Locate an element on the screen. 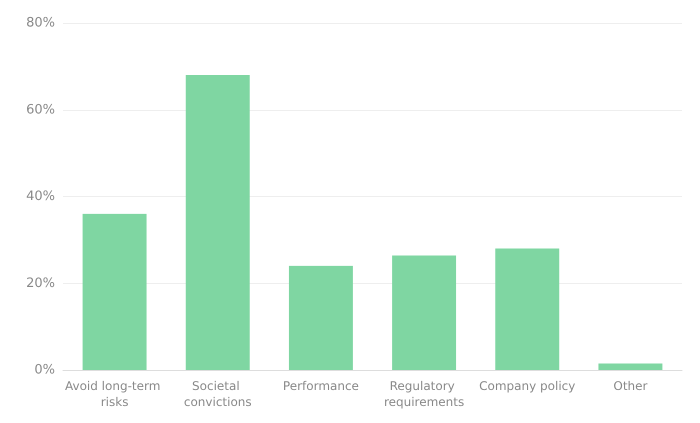 The width and height of the screenshot is (700, 423). y-tick-label: 80% is located at coordinates (40, 23).